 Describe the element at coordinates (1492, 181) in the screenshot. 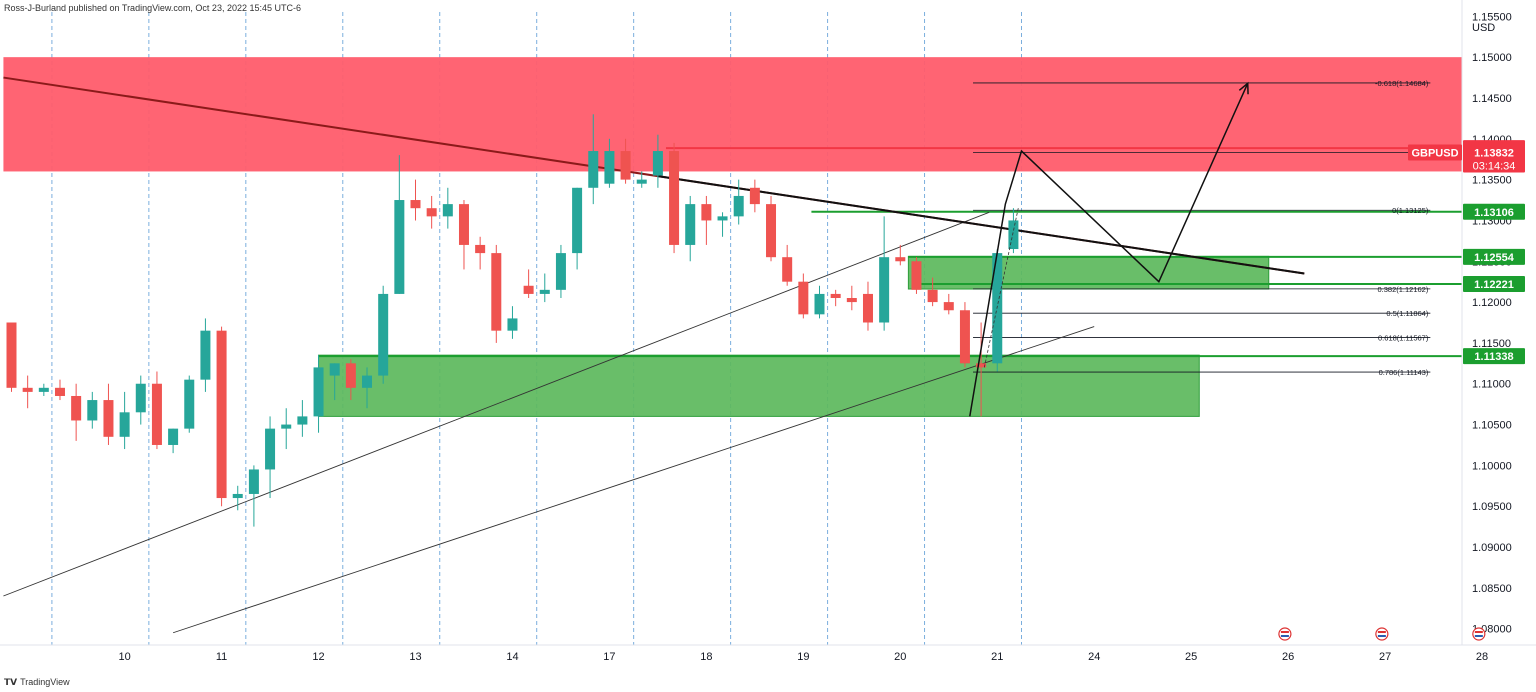

I see `price-tick-label: 1.13500` at that location.